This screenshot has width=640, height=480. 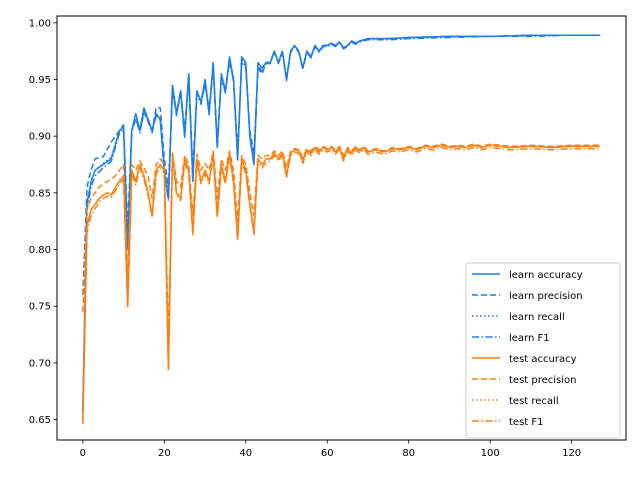 I want to click on legend-frame, so click(x=543, y=350).